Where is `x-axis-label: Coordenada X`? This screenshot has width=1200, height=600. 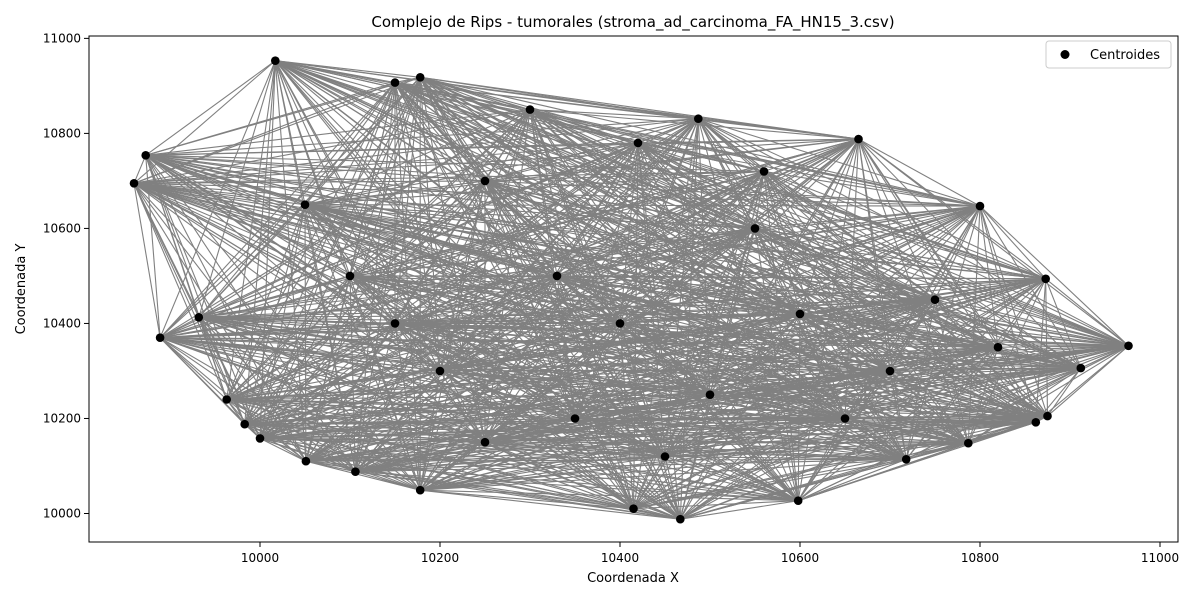 x-axis-label: Coordenada X is located at coordinates (633, 578).